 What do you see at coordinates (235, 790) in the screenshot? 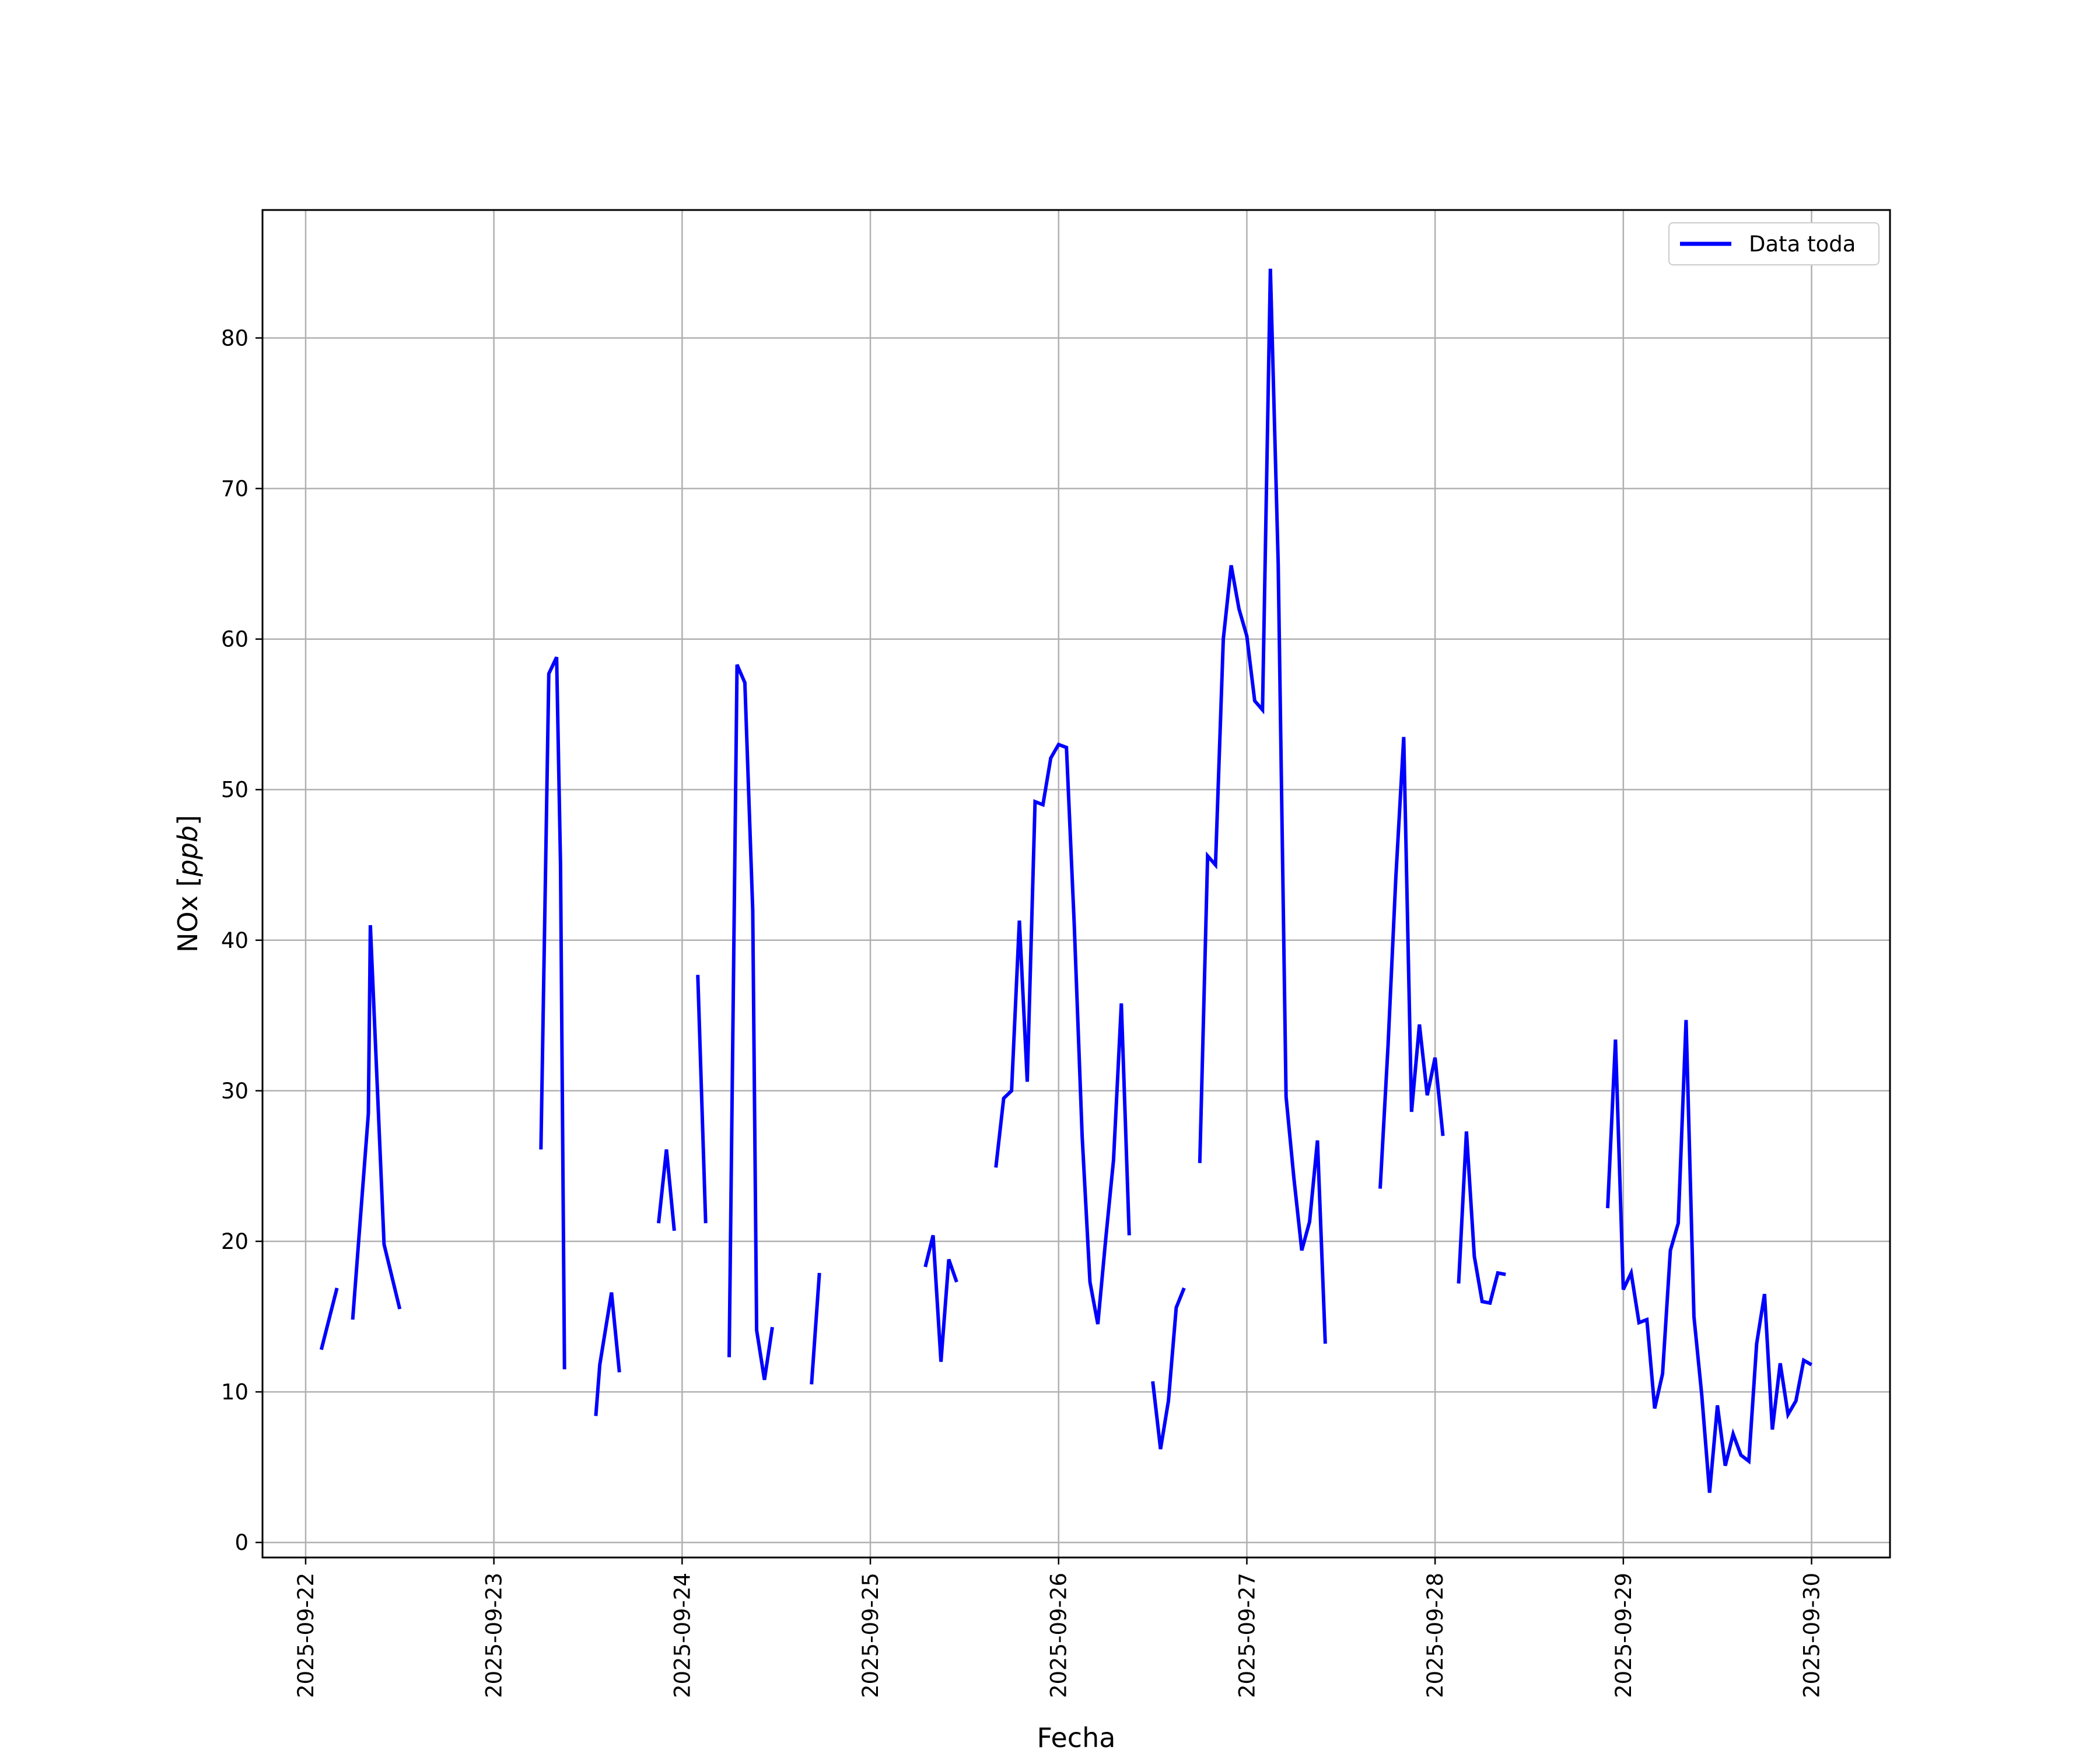
I see `y-tick-label: 50` at bounding box center [235, 790].